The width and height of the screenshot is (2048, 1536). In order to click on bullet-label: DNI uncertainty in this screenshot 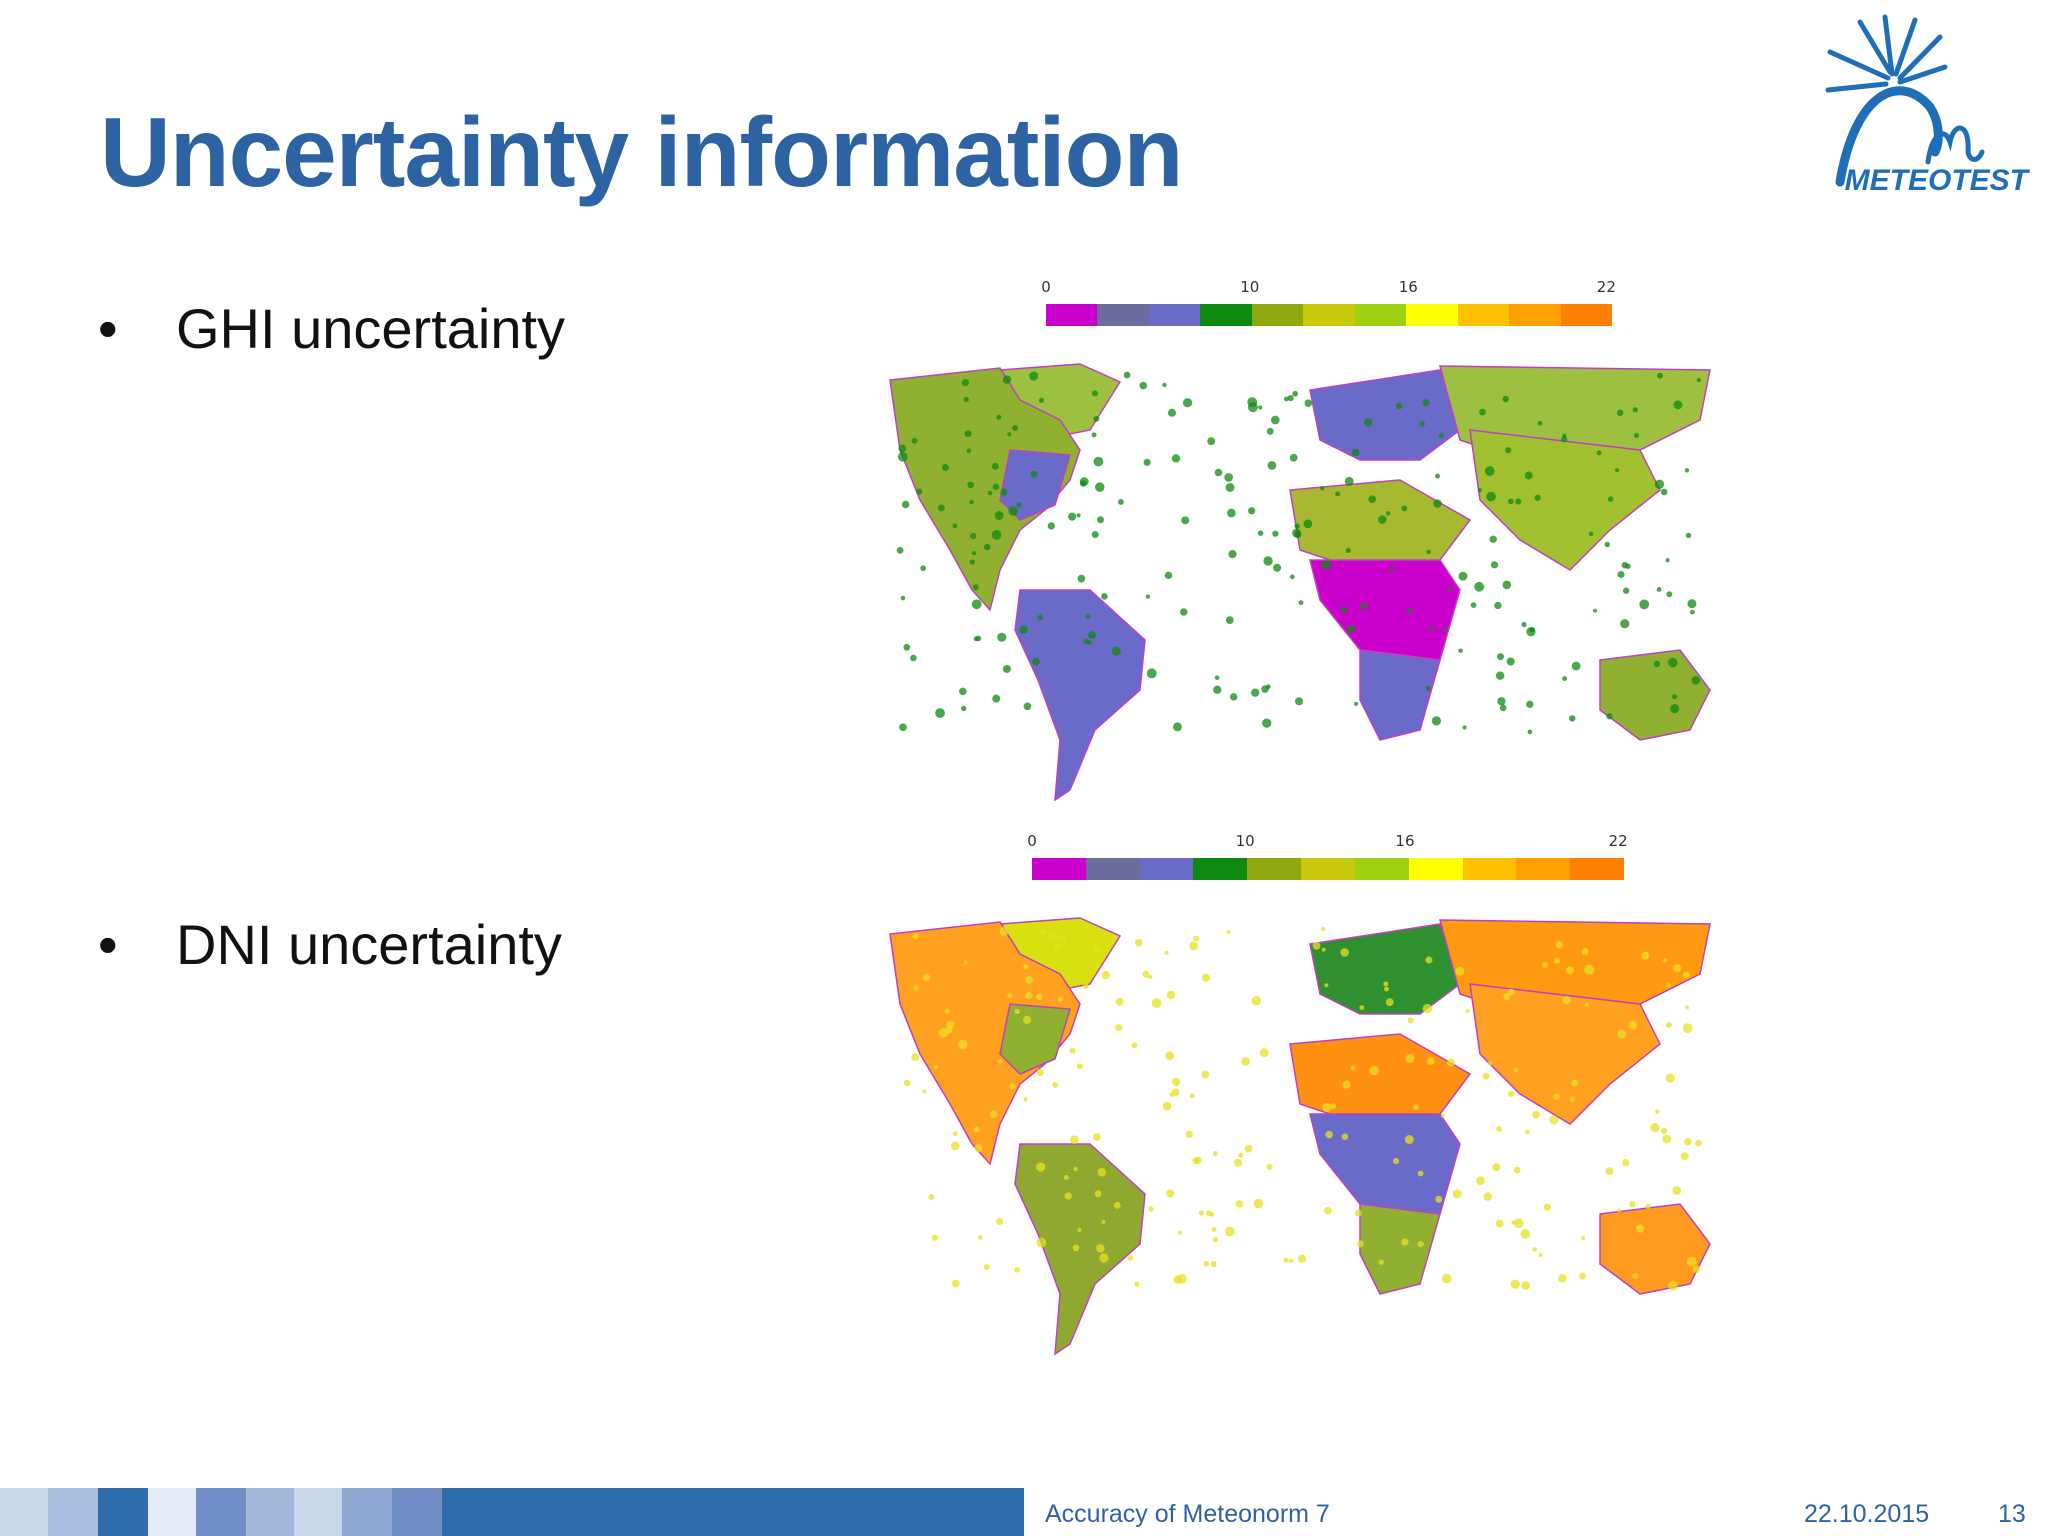, I will do `click(369, 944)`.